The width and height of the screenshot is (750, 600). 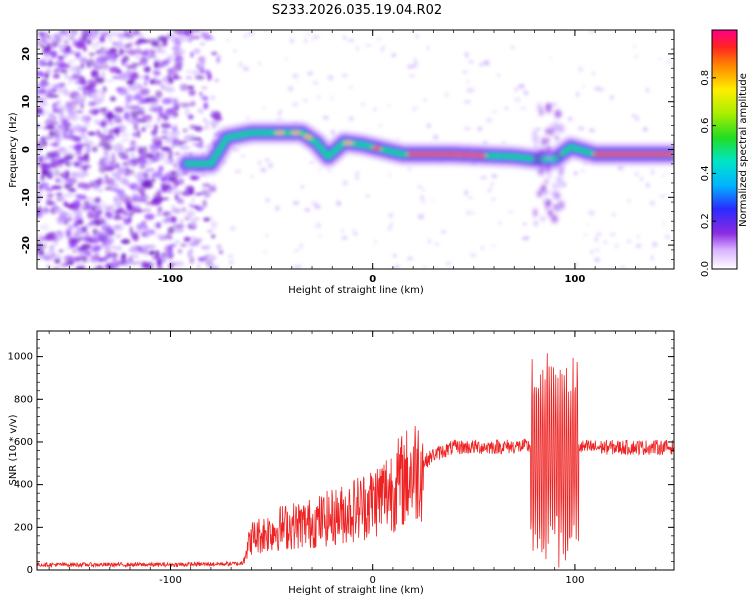 What do you see at coordinates (30, 570) in the screenshot?
I see `snr-y-tick-label: 0` at bounding box center [30, 570].